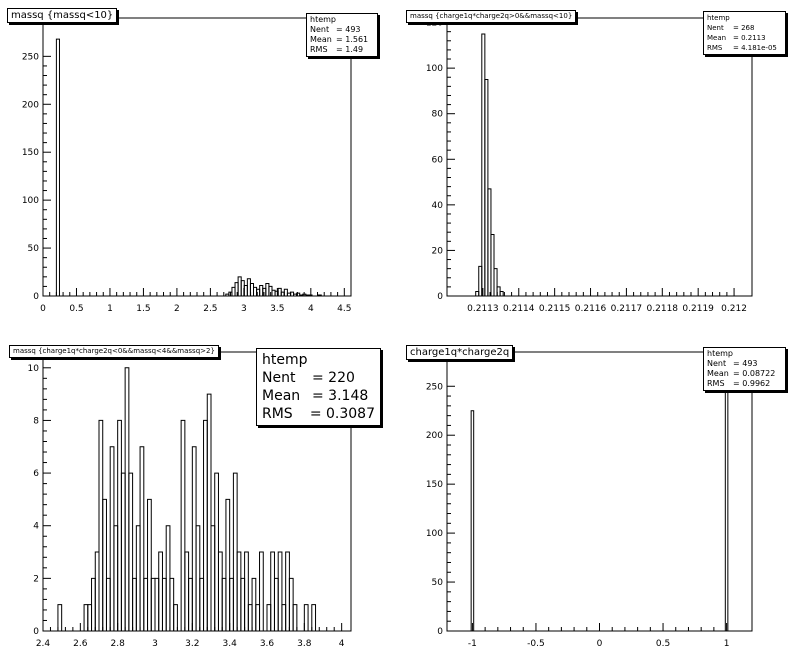 This screenshot has height=672, width=796. I want to click on y-tick-label: 200, so click(434, 436).